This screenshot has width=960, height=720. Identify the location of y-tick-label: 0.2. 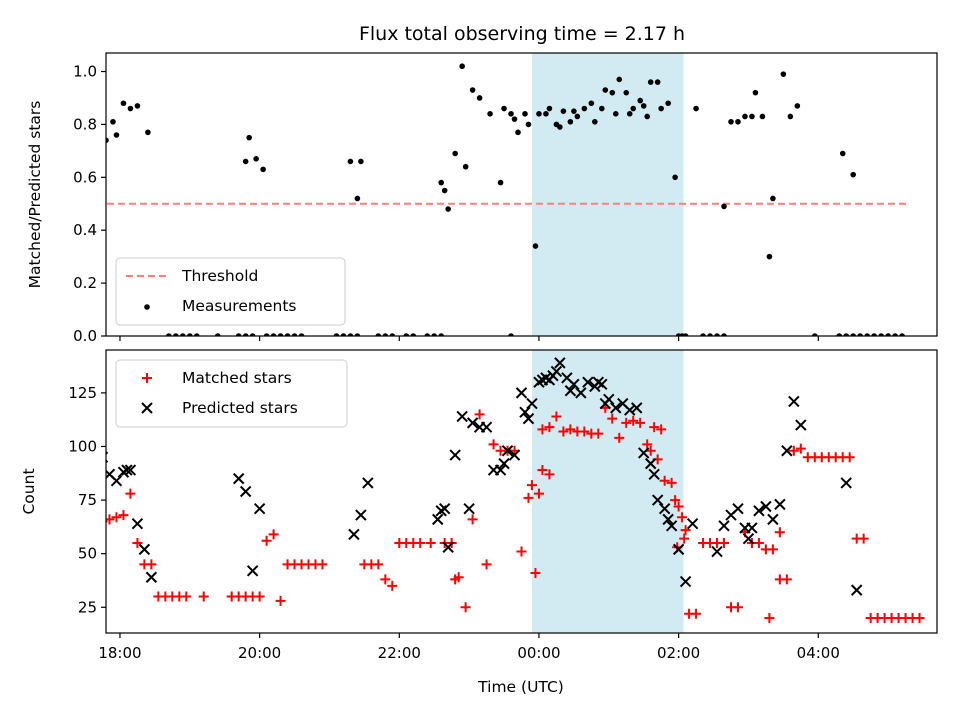
(85, 283).